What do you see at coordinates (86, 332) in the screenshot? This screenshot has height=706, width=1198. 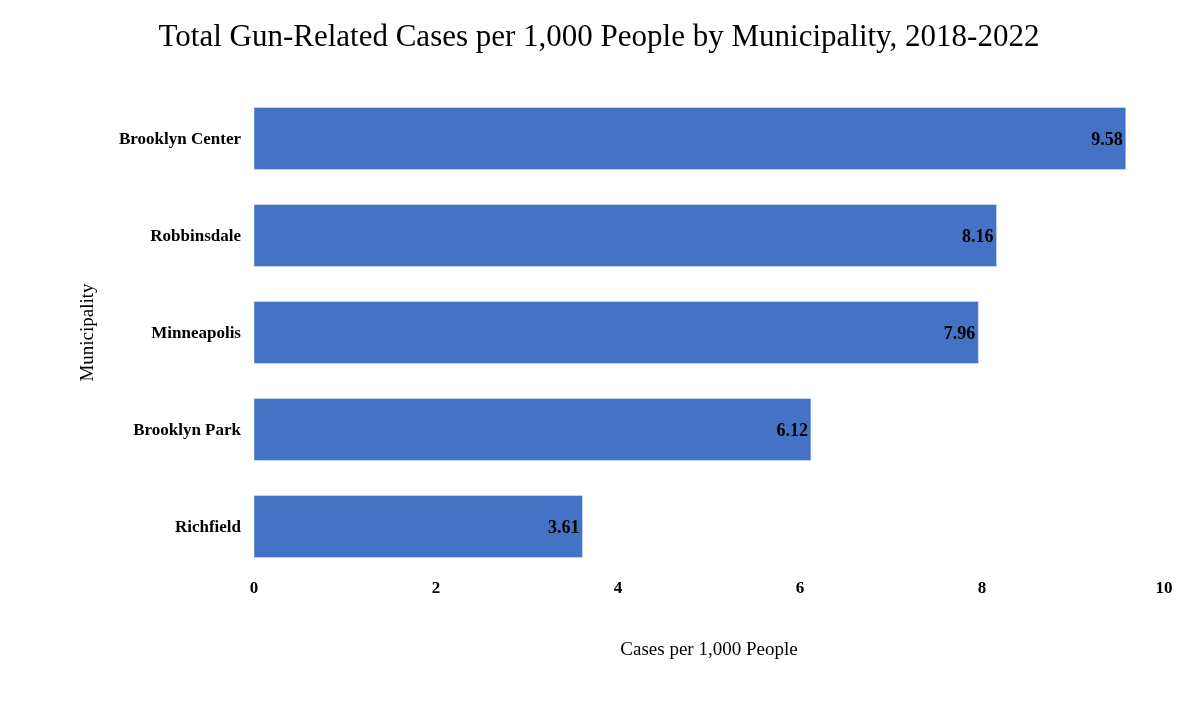 I see `y-axis-title: Municipality` at bounding box center [86, 332].